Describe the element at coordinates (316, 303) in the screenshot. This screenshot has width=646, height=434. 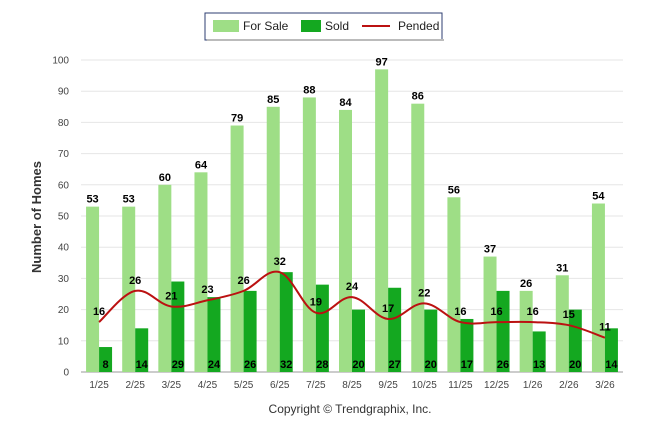
I see `label-pended: 19` at that location.